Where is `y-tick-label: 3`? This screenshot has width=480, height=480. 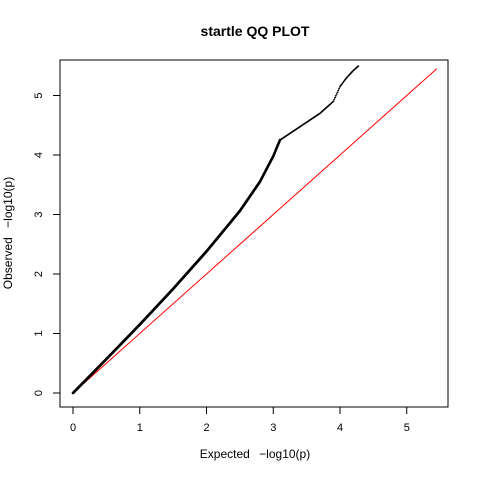
y-tick-label: 3 is located at coordinates (39, 214).